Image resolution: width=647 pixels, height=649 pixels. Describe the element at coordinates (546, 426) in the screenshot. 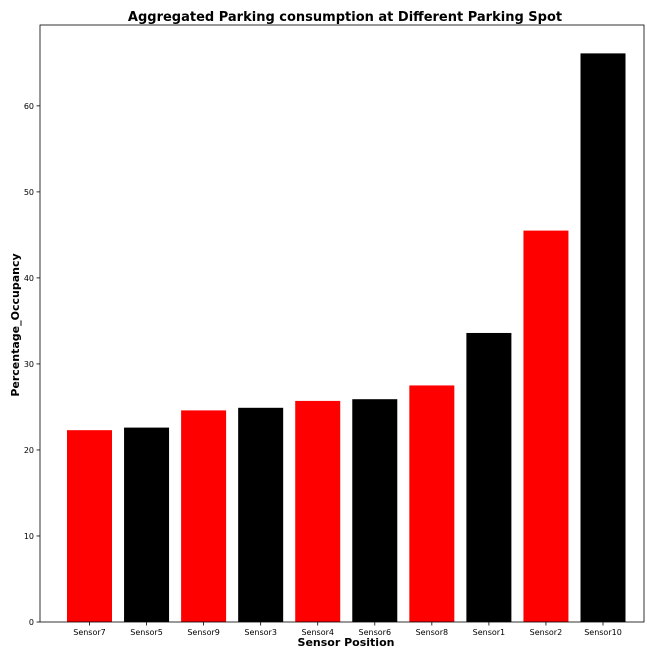

I see `bar-sensor2` at that location.